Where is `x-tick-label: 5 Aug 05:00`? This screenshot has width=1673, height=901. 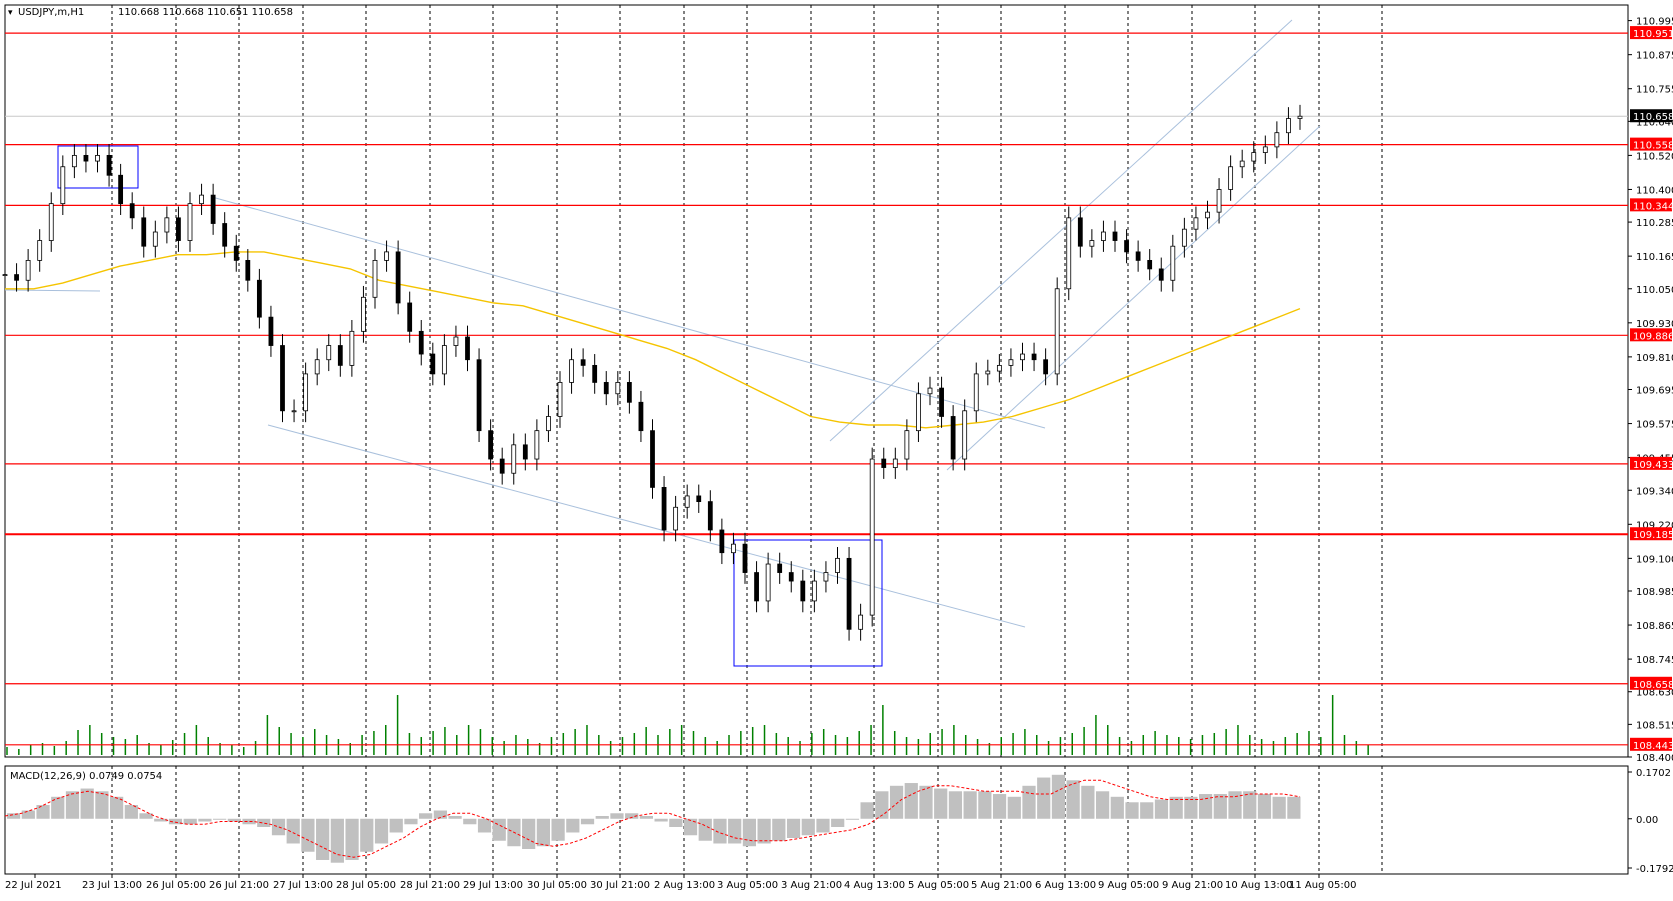 x-tick-label: 5 Aug 05:00 is located at coordinates (938, 885).